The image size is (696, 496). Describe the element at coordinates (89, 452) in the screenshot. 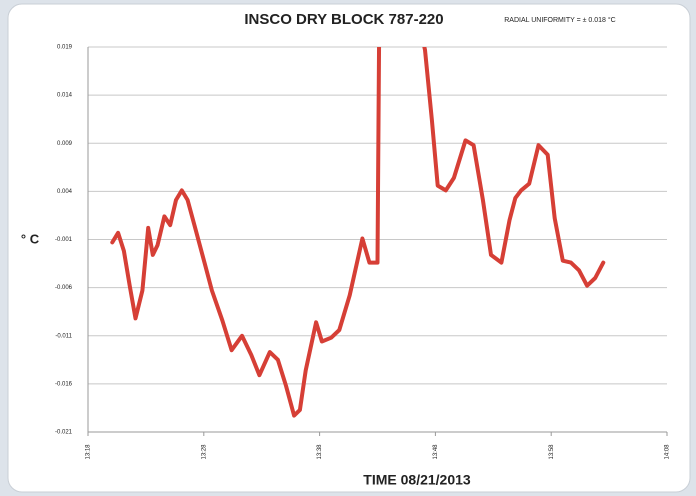

I see `x-tick-label: 13:18` at that location.